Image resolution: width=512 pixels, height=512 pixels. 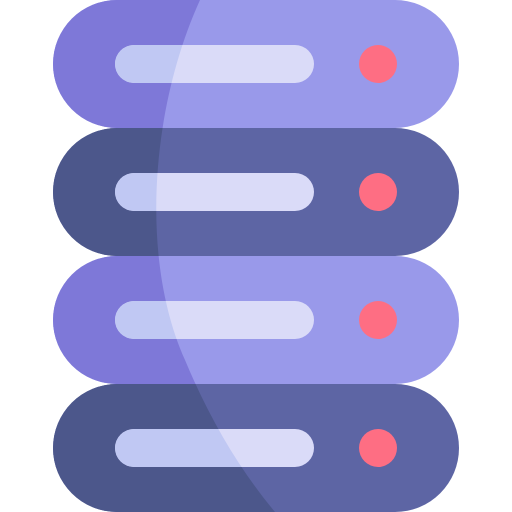 What do you see at coordinates (214, 192) in the screenshot?
I see `server-unit-2-drive-slot` at bounding box center [214, 192].